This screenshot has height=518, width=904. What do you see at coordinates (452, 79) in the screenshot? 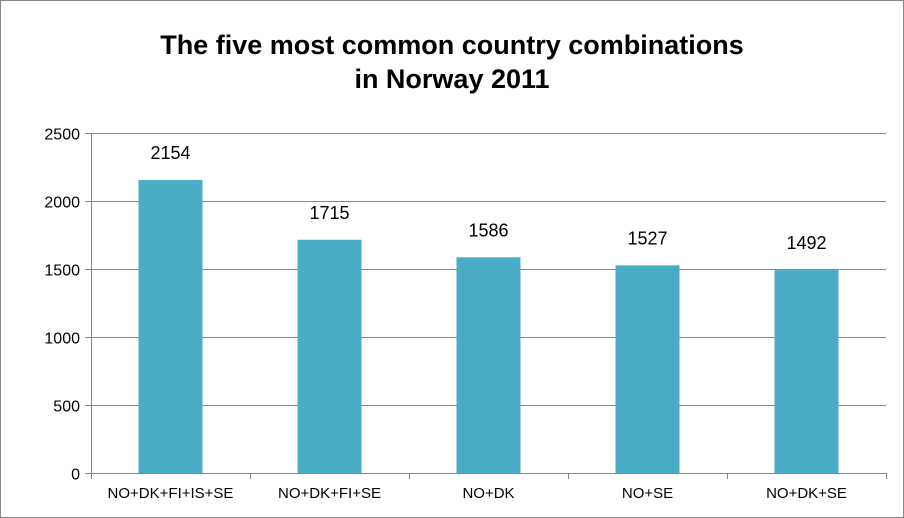
I see `chart-title-line-2: in Norway 2011` at bounding box center [452, 79].